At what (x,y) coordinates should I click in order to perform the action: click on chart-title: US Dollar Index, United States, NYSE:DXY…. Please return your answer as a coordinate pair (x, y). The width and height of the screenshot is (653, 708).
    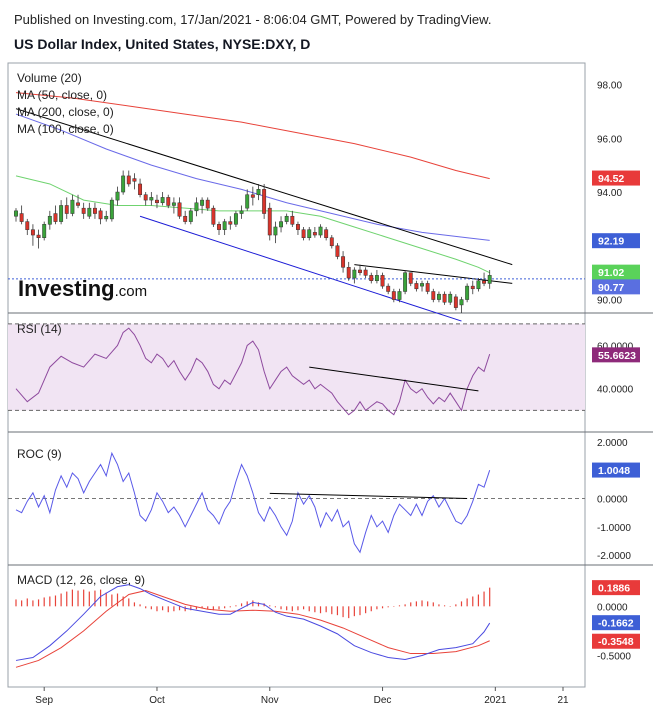
    Looking at the image, I should click on (162, 44).